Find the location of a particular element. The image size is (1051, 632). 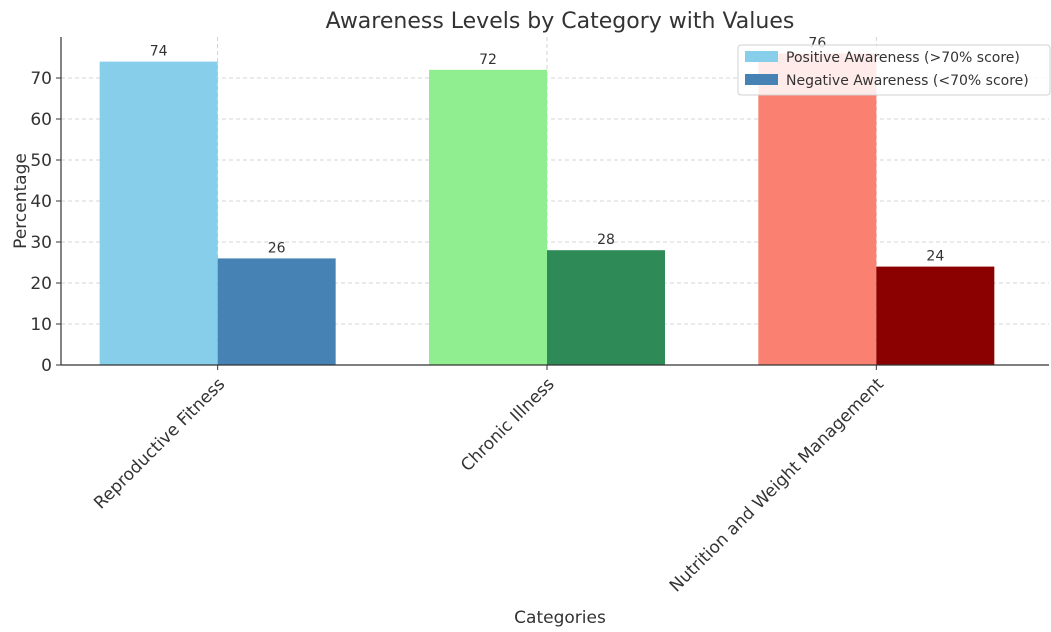

y-tick-label: 60 is located at coordinates (41, 120).